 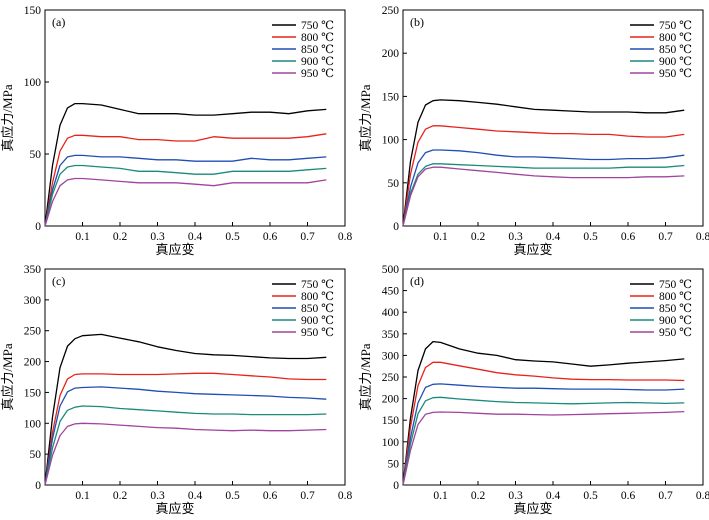 I want to click on panel-label: (b), so click(x=417, y=22).